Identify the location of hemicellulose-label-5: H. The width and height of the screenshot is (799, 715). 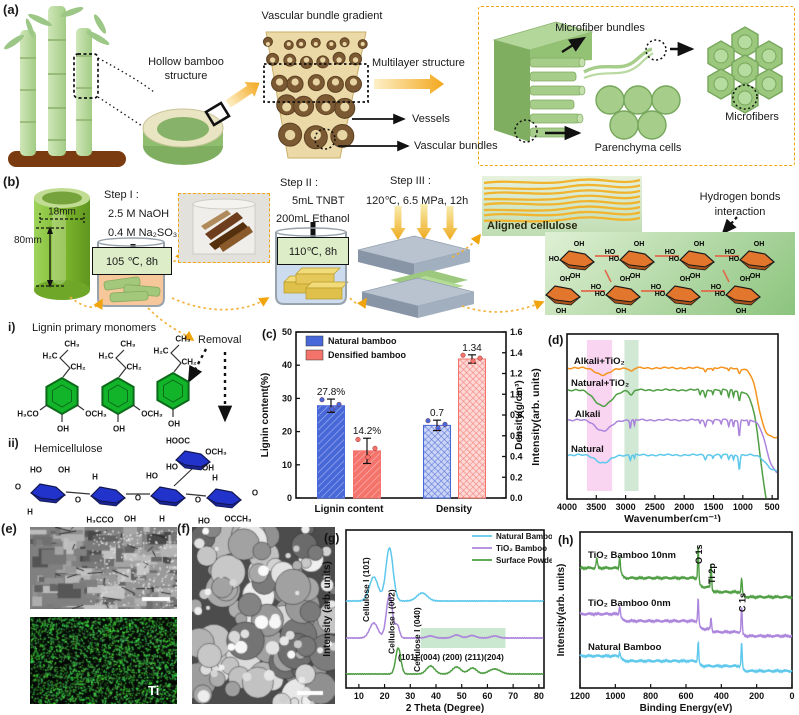
(95, 477).